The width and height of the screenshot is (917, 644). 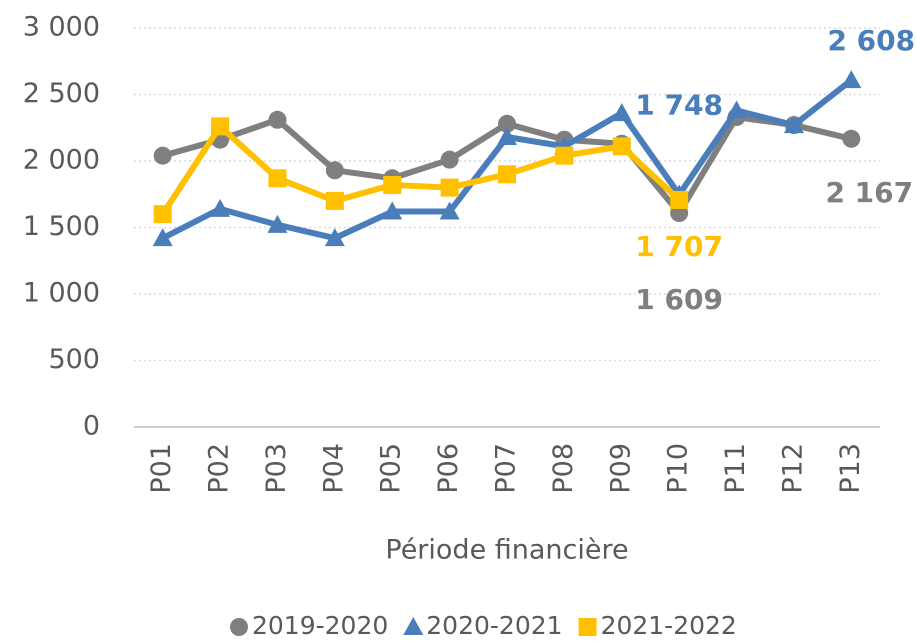 What do you see at coordinates (161, 468) in the screenshot?
I see `x-tick-label: P01` at bounding box center [161, 468].